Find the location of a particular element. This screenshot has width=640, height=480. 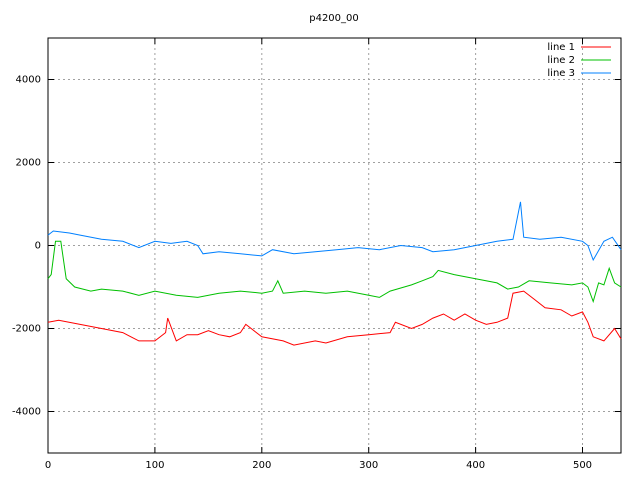

x-tick-label: 300 is located at coordinates (368, 465).